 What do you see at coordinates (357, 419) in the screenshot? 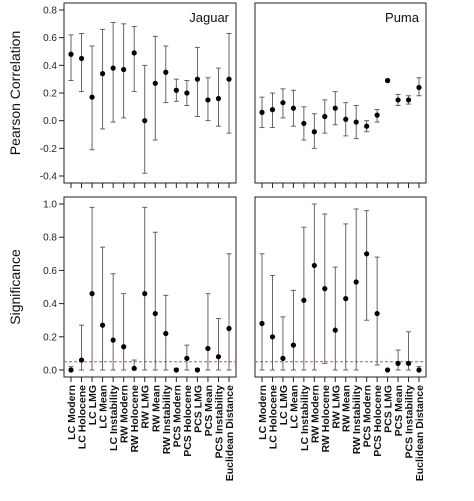
I see `x-category-label: RW Instability` at bounding box center [357, 419].